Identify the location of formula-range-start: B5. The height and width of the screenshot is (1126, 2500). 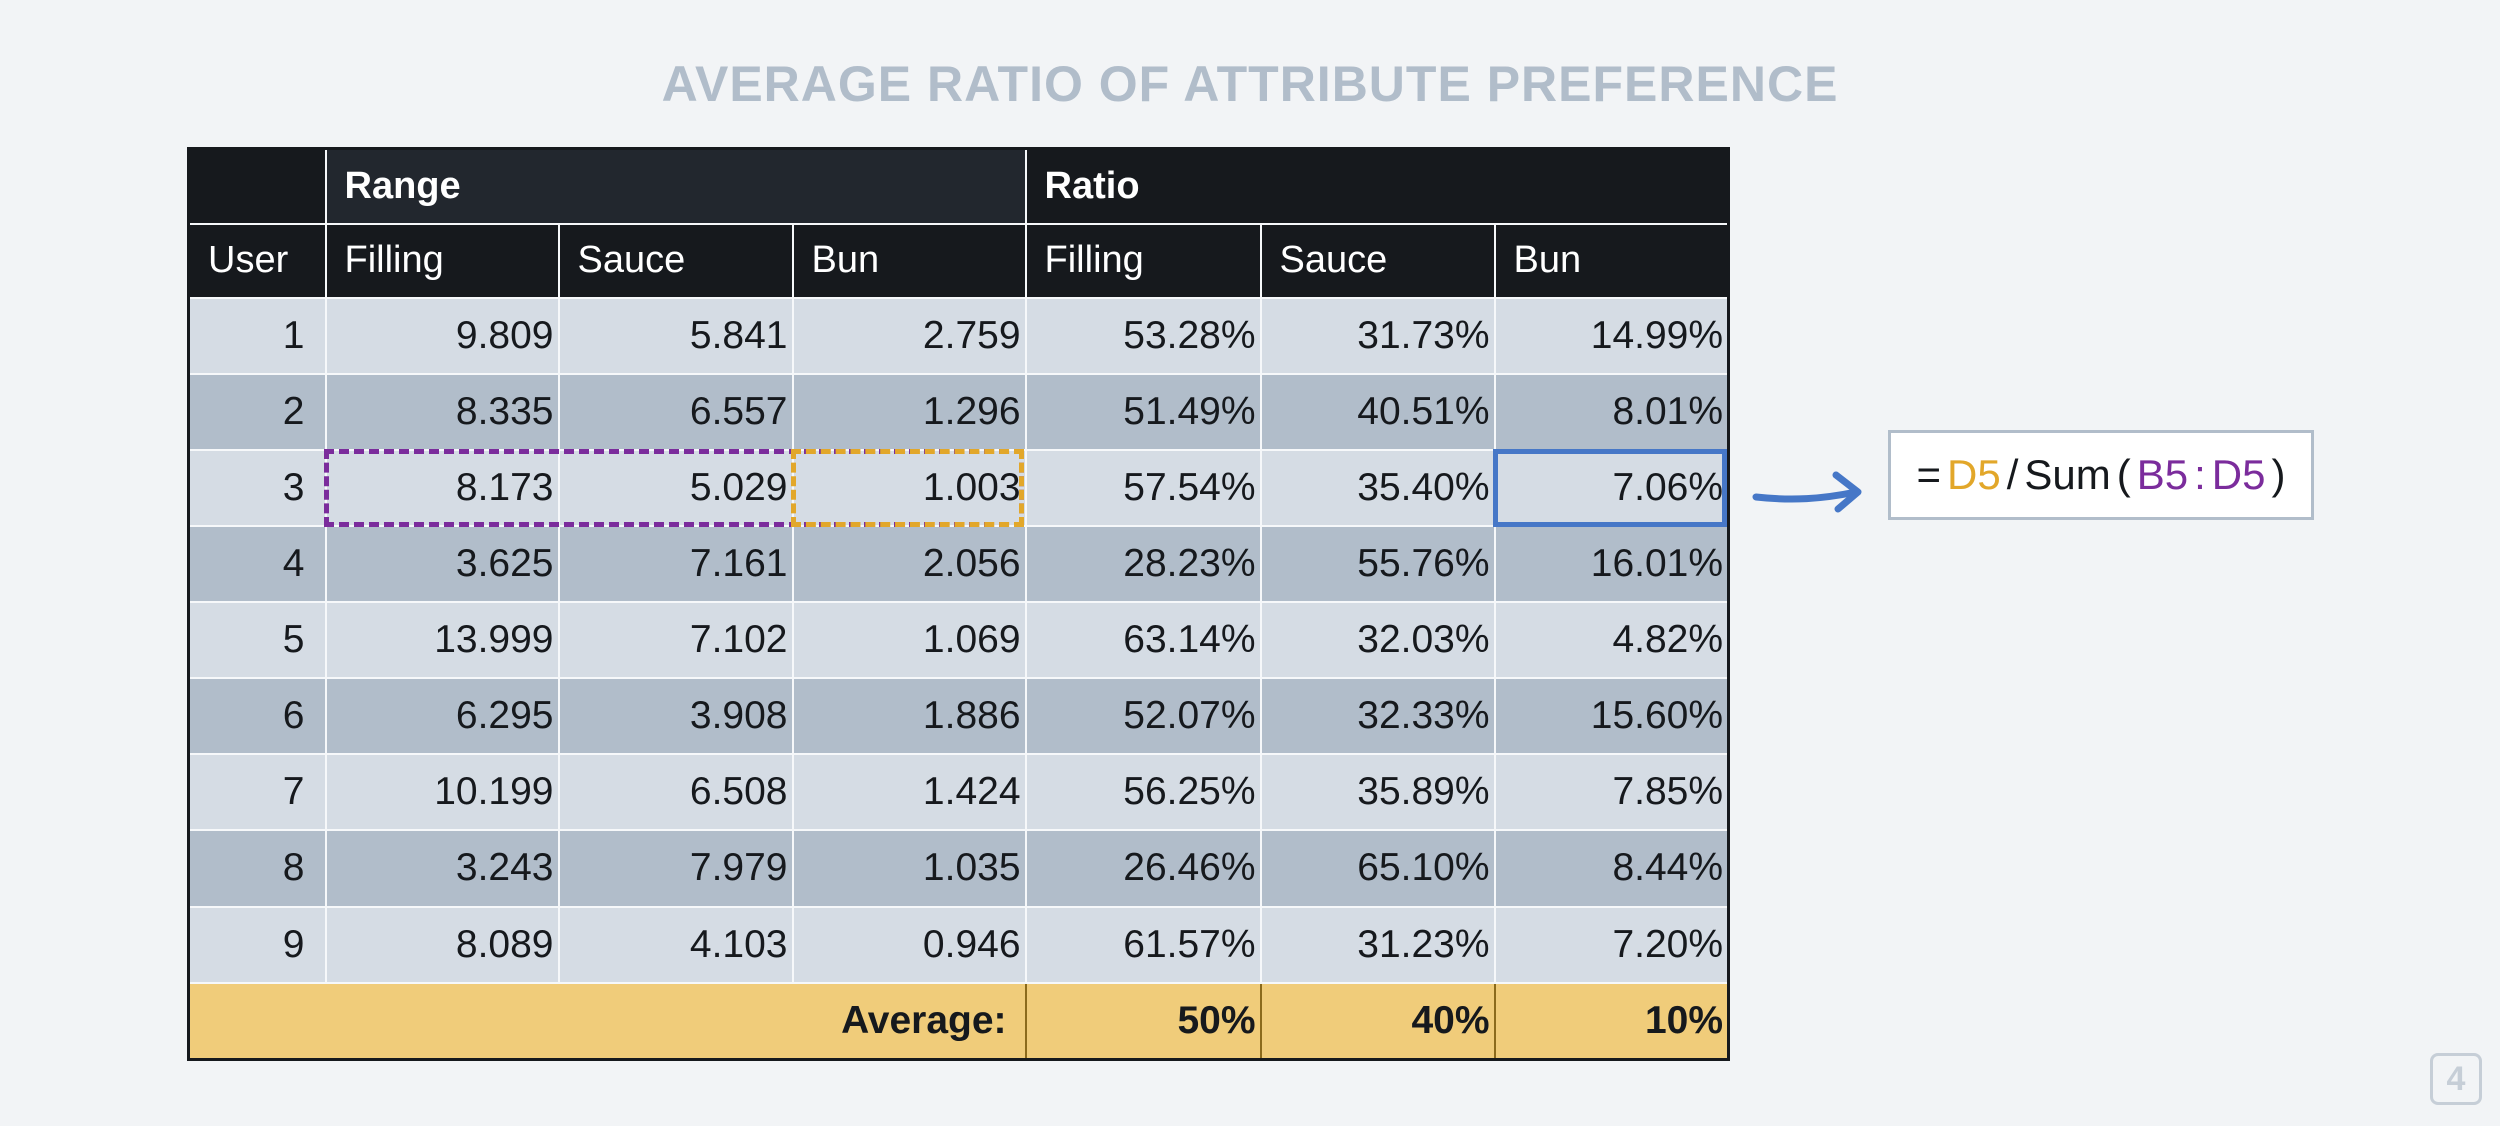
(2162, 474).